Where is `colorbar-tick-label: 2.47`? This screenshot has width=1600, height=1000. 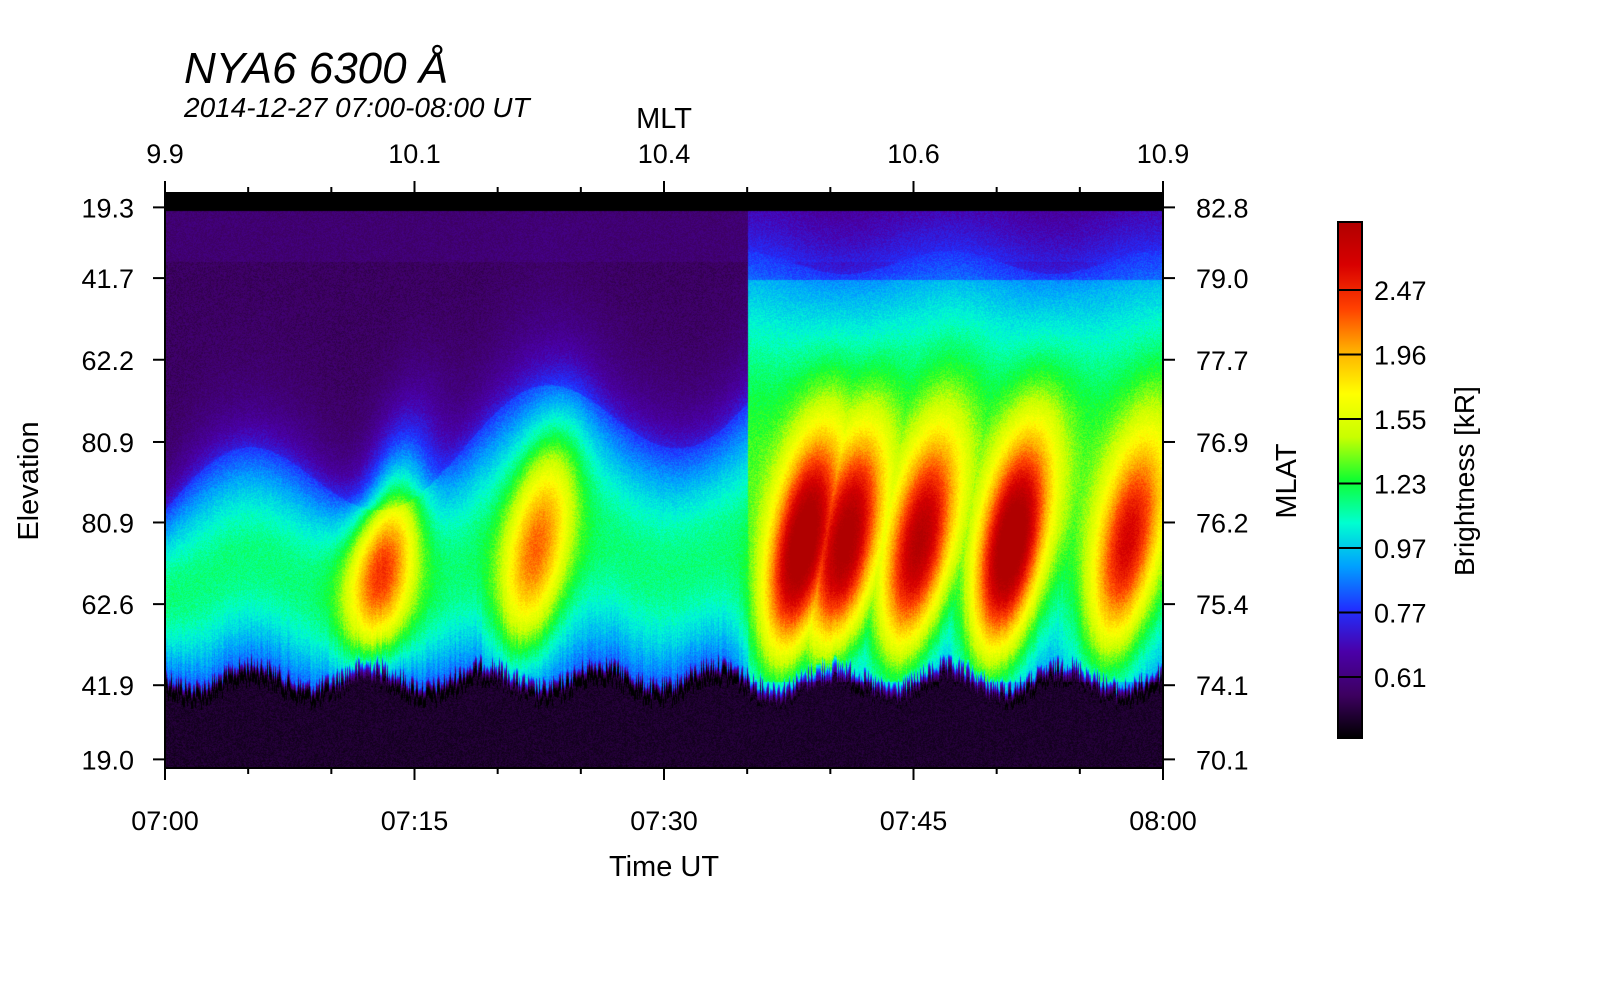
colorbar-tick-label: 2.47 is located at coordinates (1400, 291).